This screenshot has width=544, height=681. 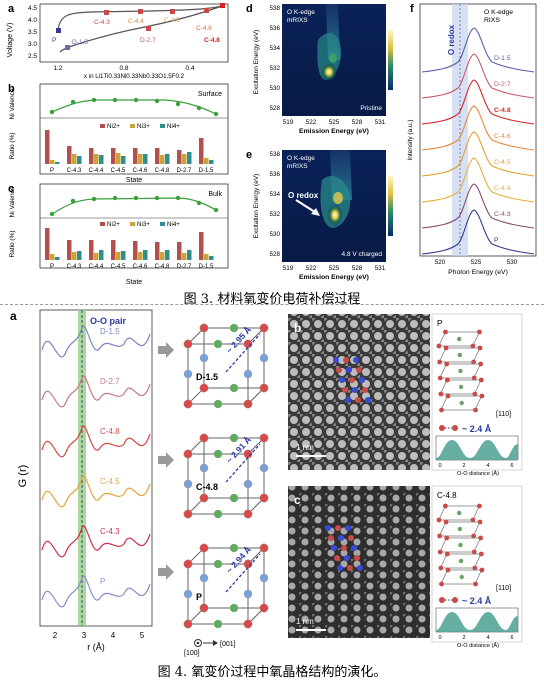 I want to click on curve-label: C-4.8, so click(x=110, y=431).